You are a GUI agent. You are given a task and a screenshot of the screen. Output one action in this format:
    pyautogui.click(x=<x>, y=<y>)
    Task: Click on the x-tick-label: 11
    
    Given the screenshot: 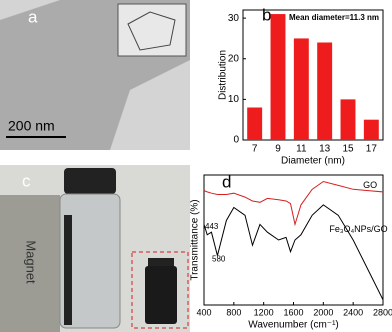 What is the action you would take?
    pyautogui.click(x=301, y=149)
    